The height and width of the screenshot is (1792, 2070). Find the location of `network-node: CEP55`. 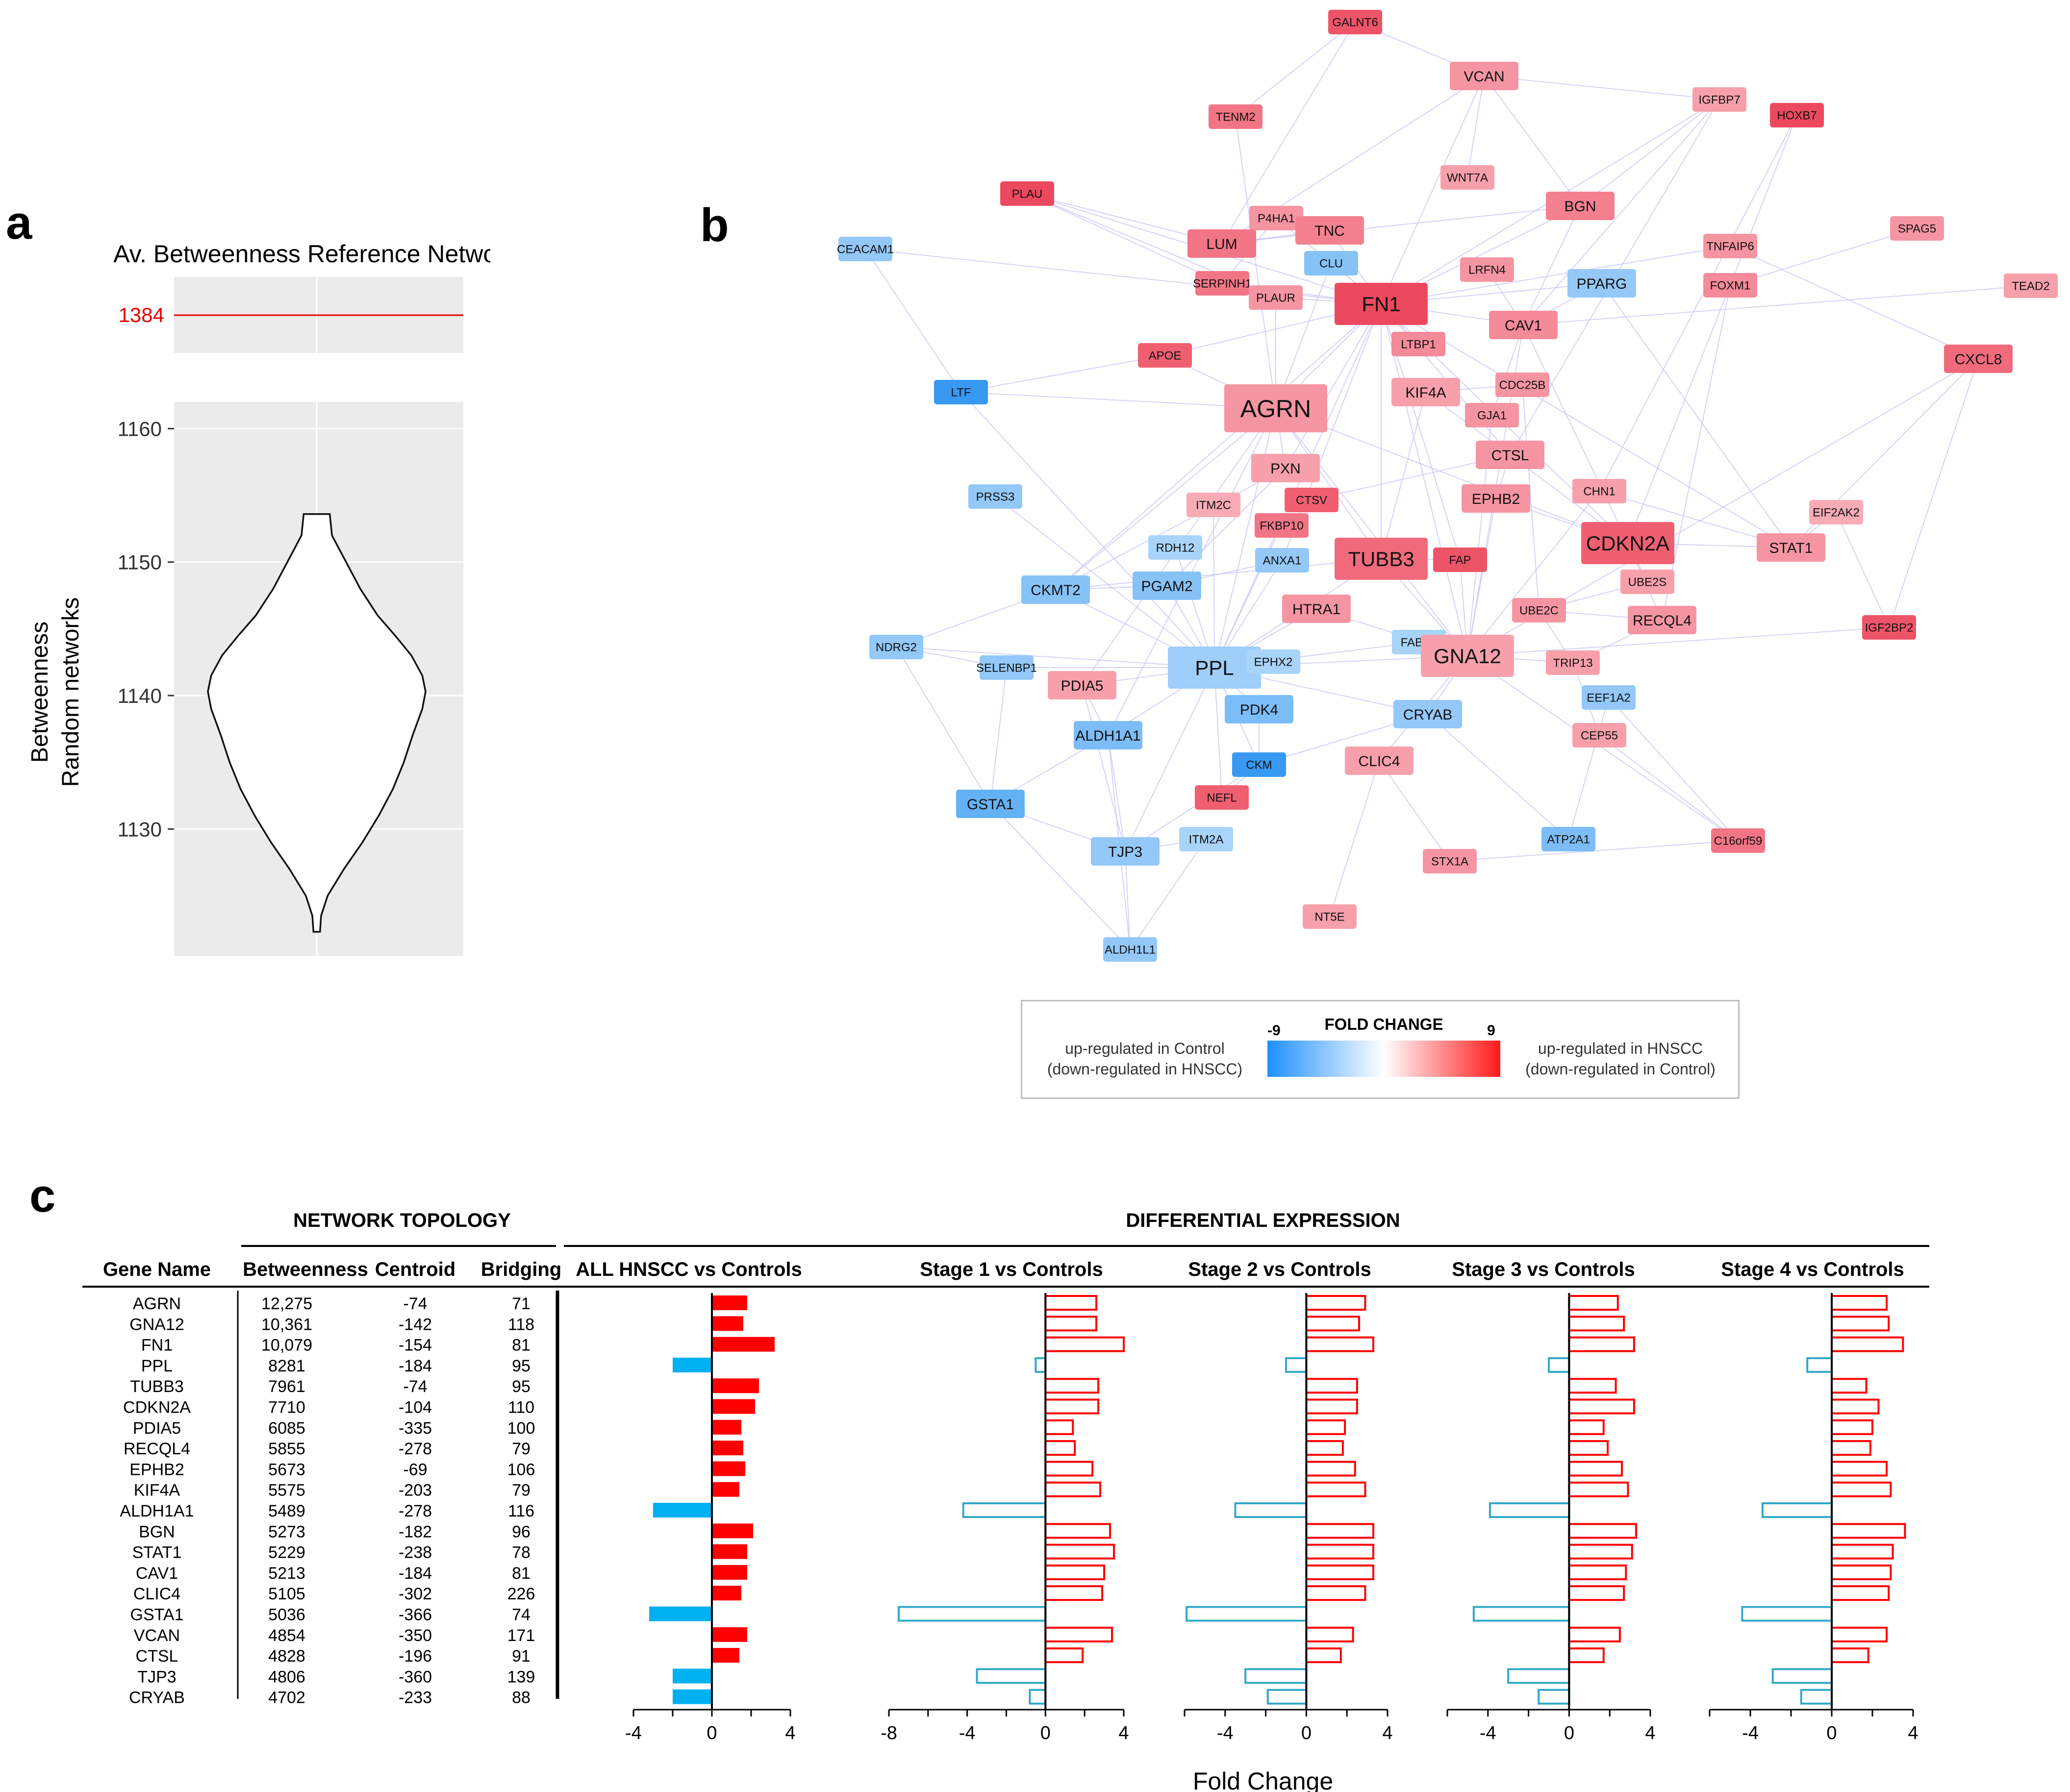

network-node: CEP55 is located at coordinates (1599, 735).